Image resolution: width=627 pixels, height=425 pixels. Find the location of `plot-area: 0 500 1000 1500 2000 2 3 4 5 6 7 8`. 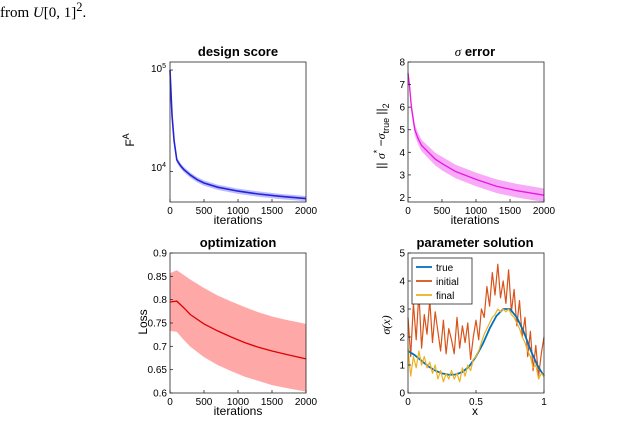

plot-area: 0 500 1000 1500 2000 2 3 4 5 6 7 8 is located at coordinates (477, 138).